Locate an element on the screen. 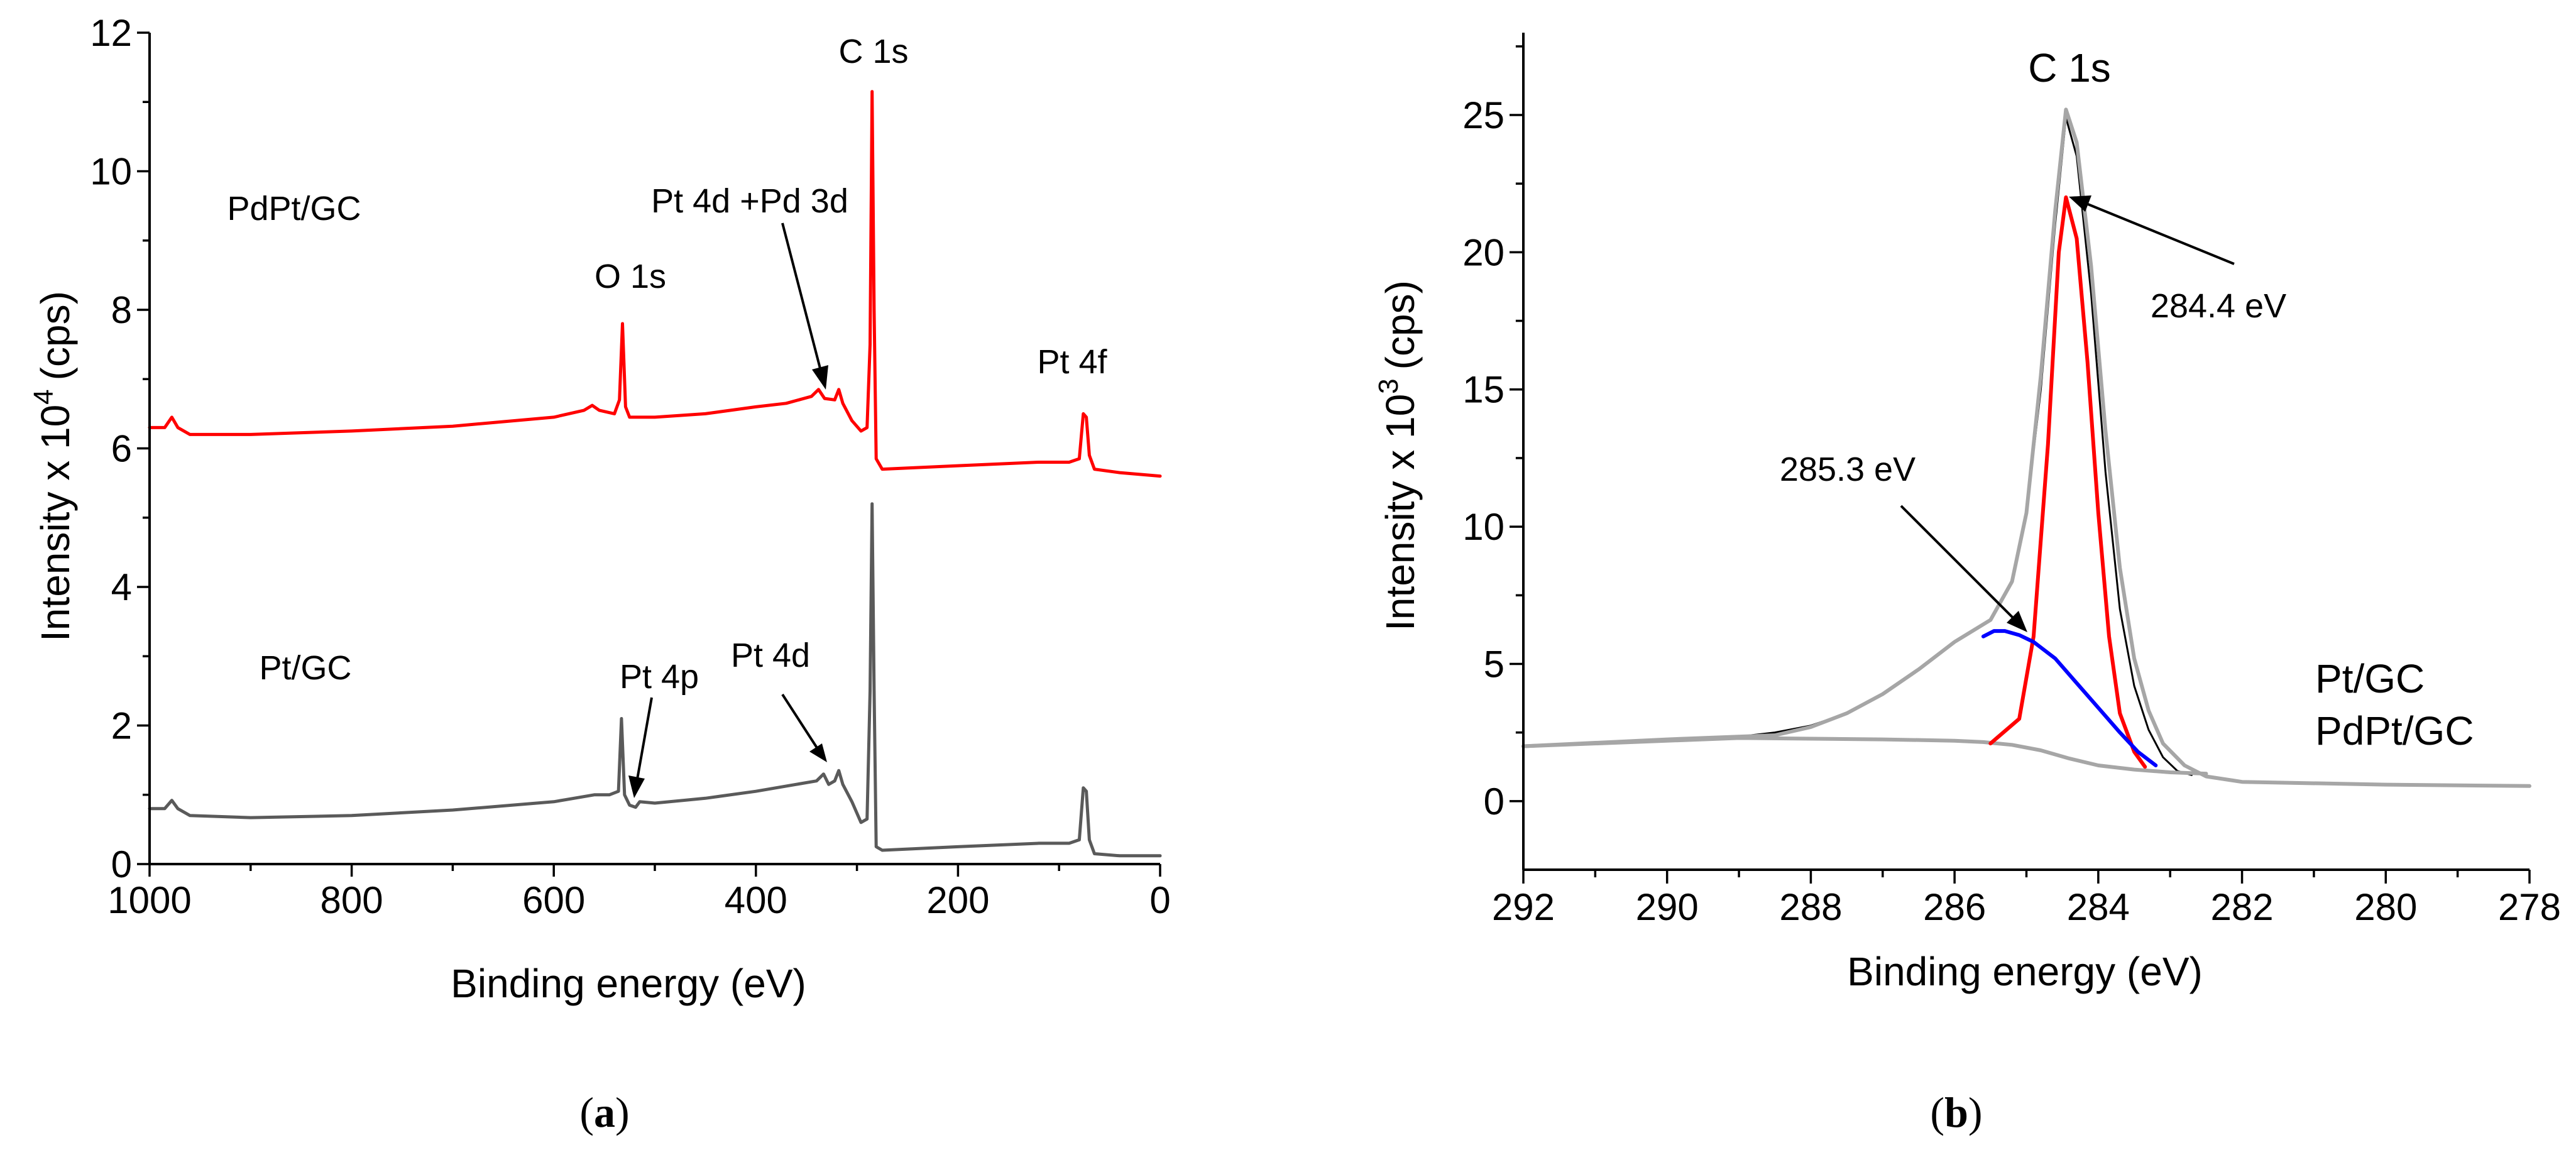 This screenshot has width=2576, height=1150. panel-b-caption: (b) is located at coordinates (1956, 1112).